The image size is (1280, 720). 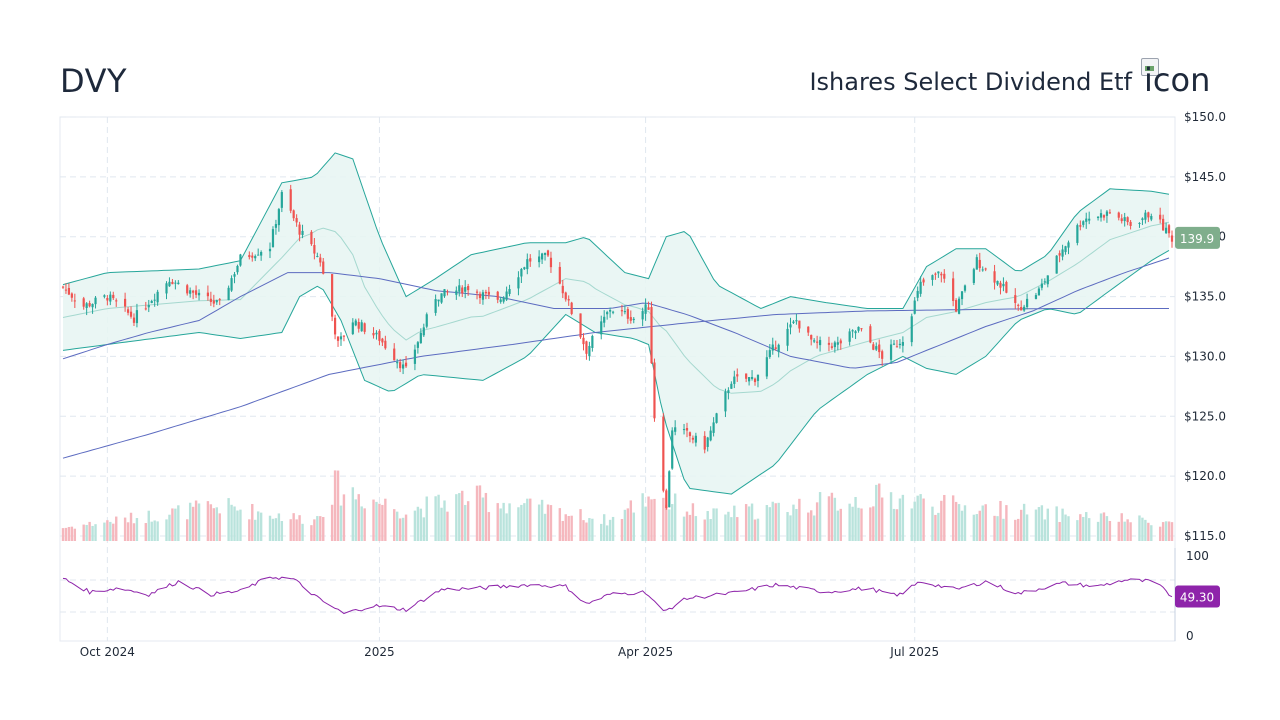 What do you see at coordinates (1197, 237) in the screenshot?
I see `last-price-badge` at bounding box center [1197, 237].